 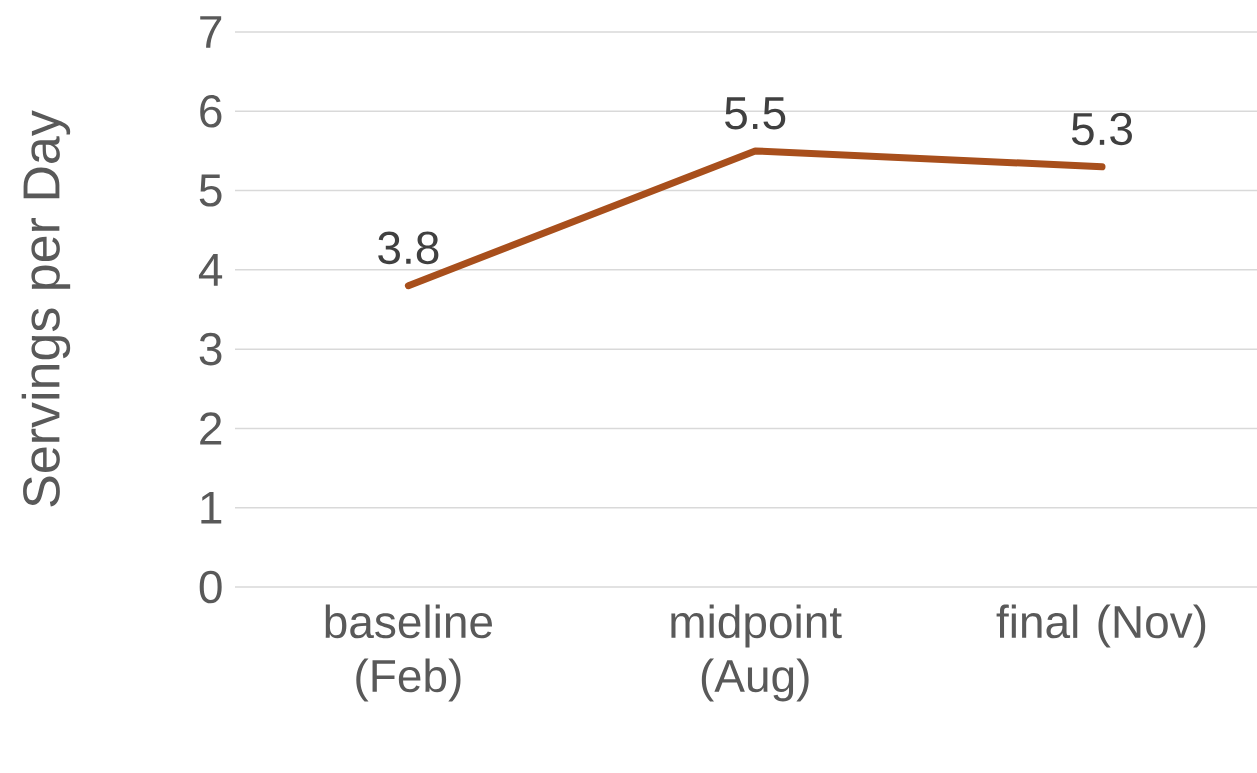 What do you see at coordinates (1101, 129) in the screenshot?
I see `data-label: 5.3` at bounding box center [1101, 129].